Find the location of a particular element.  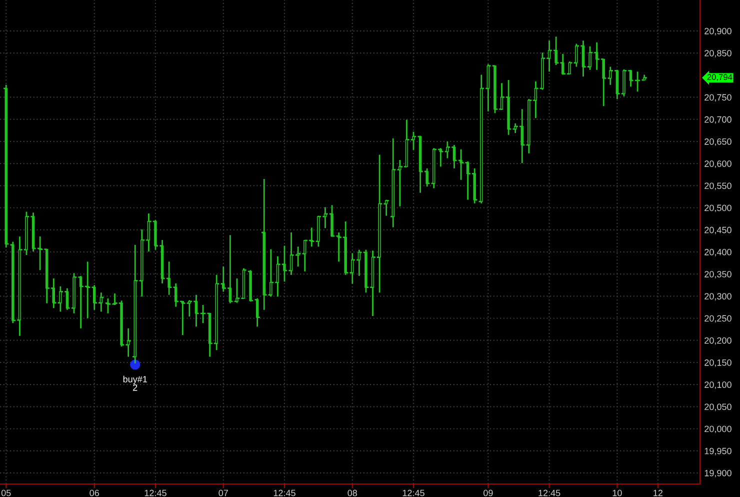

y-tick-label: 20,450 is located at coordinates (718, 230).